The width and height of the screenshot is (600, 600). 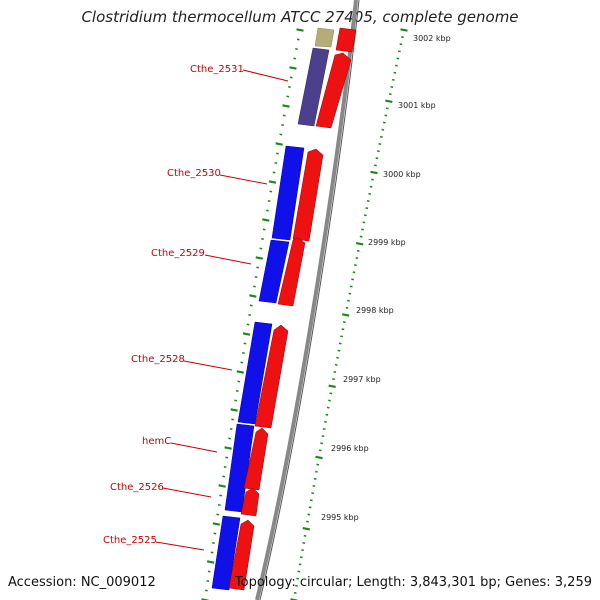 I want to click on gene-label-cthe-2526: Cthe_2526, so click(x=137, y=487).